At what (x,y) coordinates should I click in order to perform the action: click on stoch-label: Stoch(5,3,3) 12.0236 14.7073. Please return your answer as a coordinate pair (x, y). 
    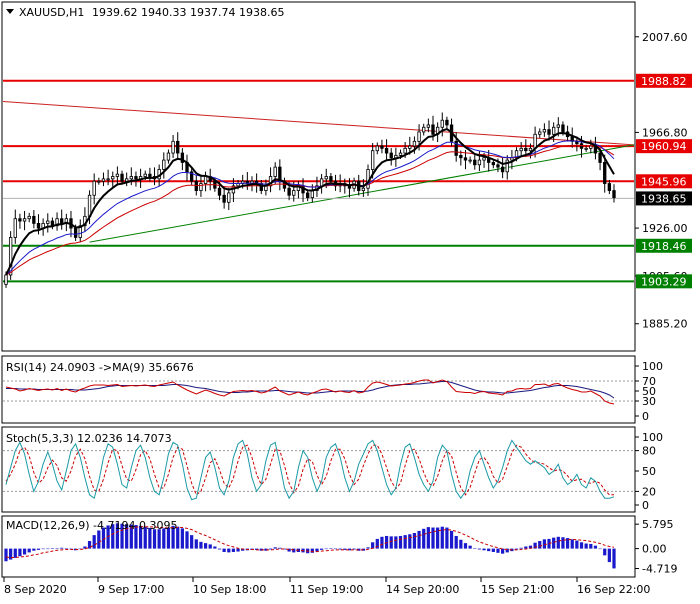
    Looking at the image, I should click on (89, 438).